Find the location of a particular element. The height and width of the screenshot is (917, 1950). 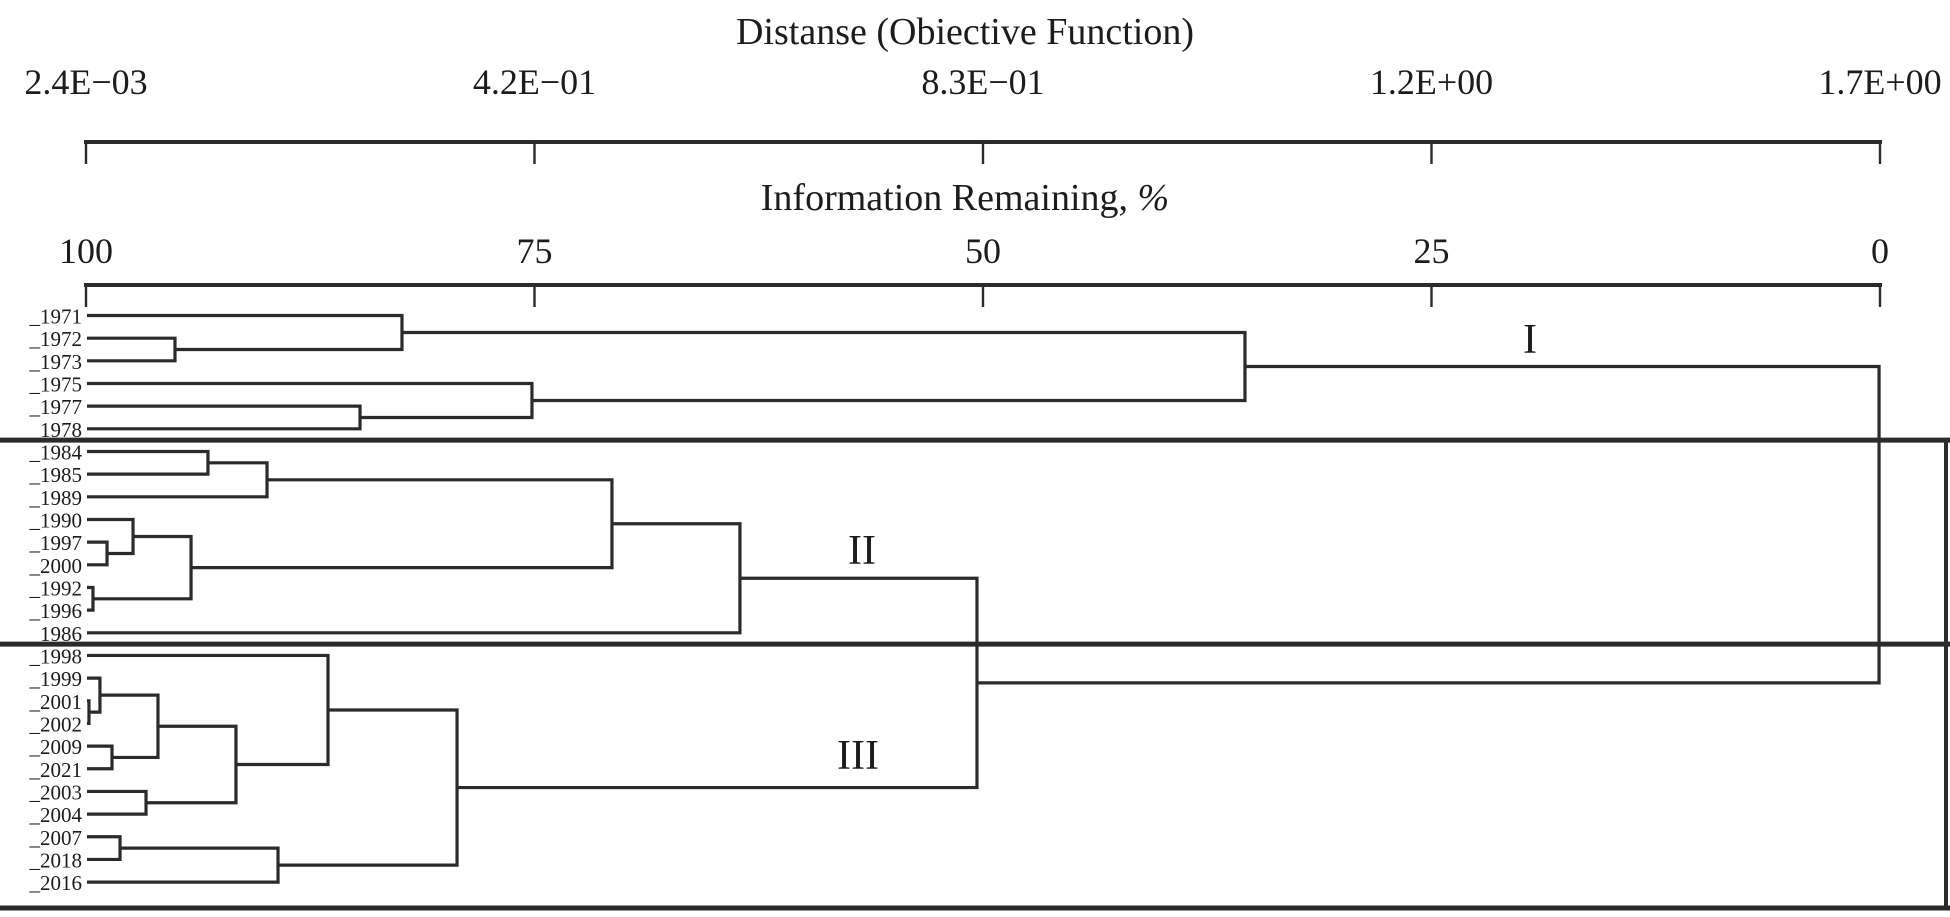

leaf-label: _1990 is located at coordinates (56, 520).